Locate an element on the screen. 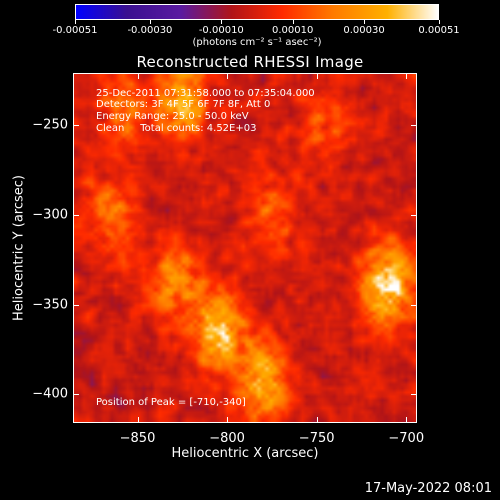  colorbar is located at coordinates (257, 12).